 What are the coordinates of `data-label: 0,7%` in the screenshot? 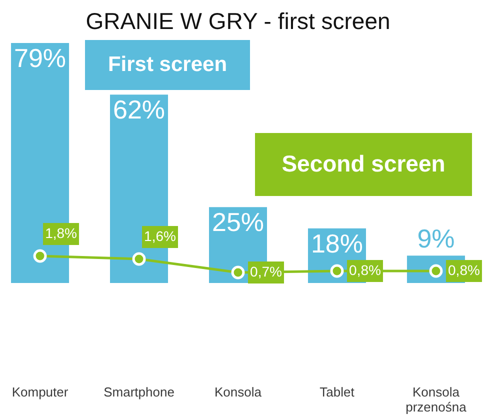 It's located at (266, 272).